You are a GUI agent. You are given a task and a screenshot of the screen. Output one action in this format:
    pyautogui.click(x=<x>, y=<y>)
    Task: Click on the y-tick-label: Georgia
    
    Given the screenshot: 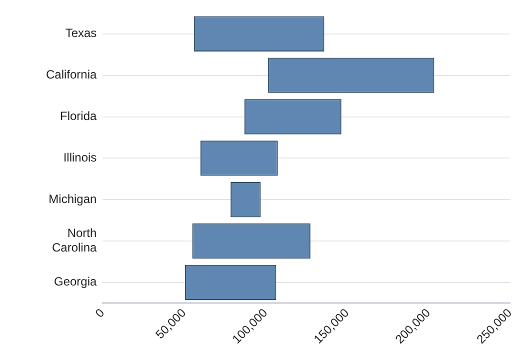 What is the action you would take?
    pyautogui.click(x=76, y=281)
    